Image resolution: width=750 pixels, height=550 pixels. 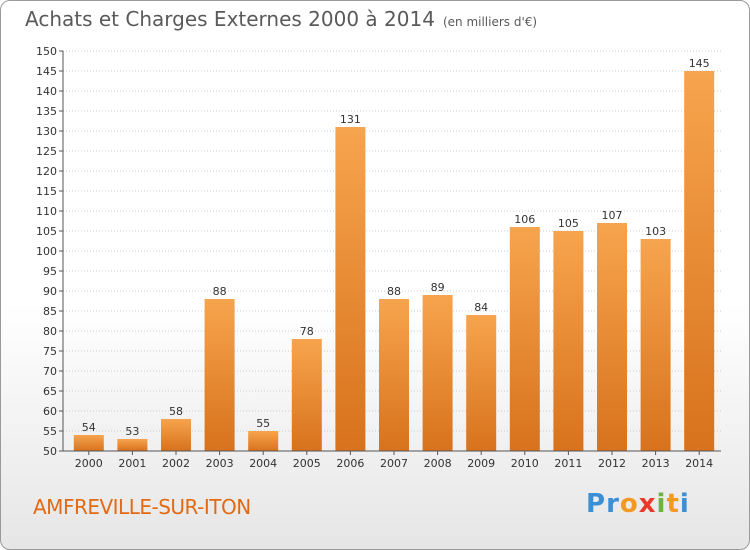 I want to click on y-tick-label: 70, so click(x=50, y=371).